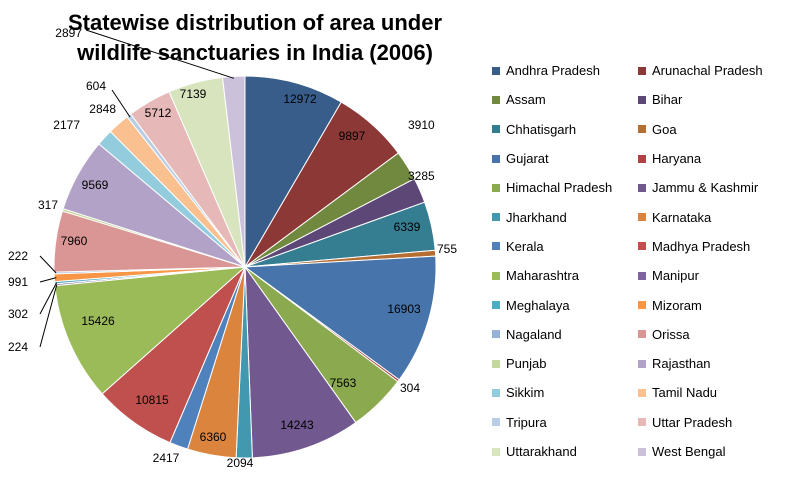  Describe the element at coordinates (527, 159) in the screenshot. I see `legend-label: Gujarat` at that location.